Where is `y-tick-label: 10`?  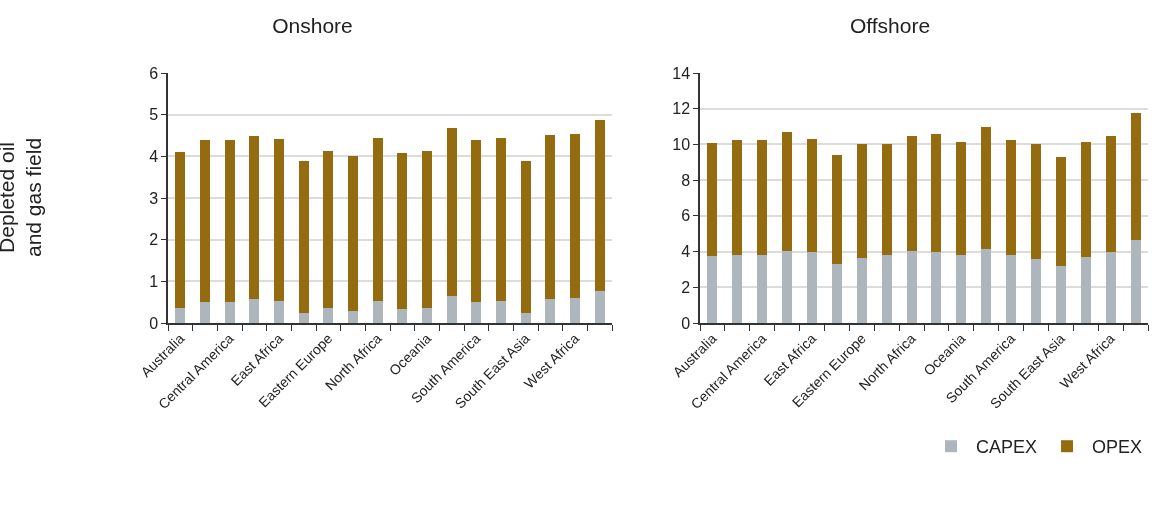 y-tick-label: 10 is located at coordinates (681, 145).